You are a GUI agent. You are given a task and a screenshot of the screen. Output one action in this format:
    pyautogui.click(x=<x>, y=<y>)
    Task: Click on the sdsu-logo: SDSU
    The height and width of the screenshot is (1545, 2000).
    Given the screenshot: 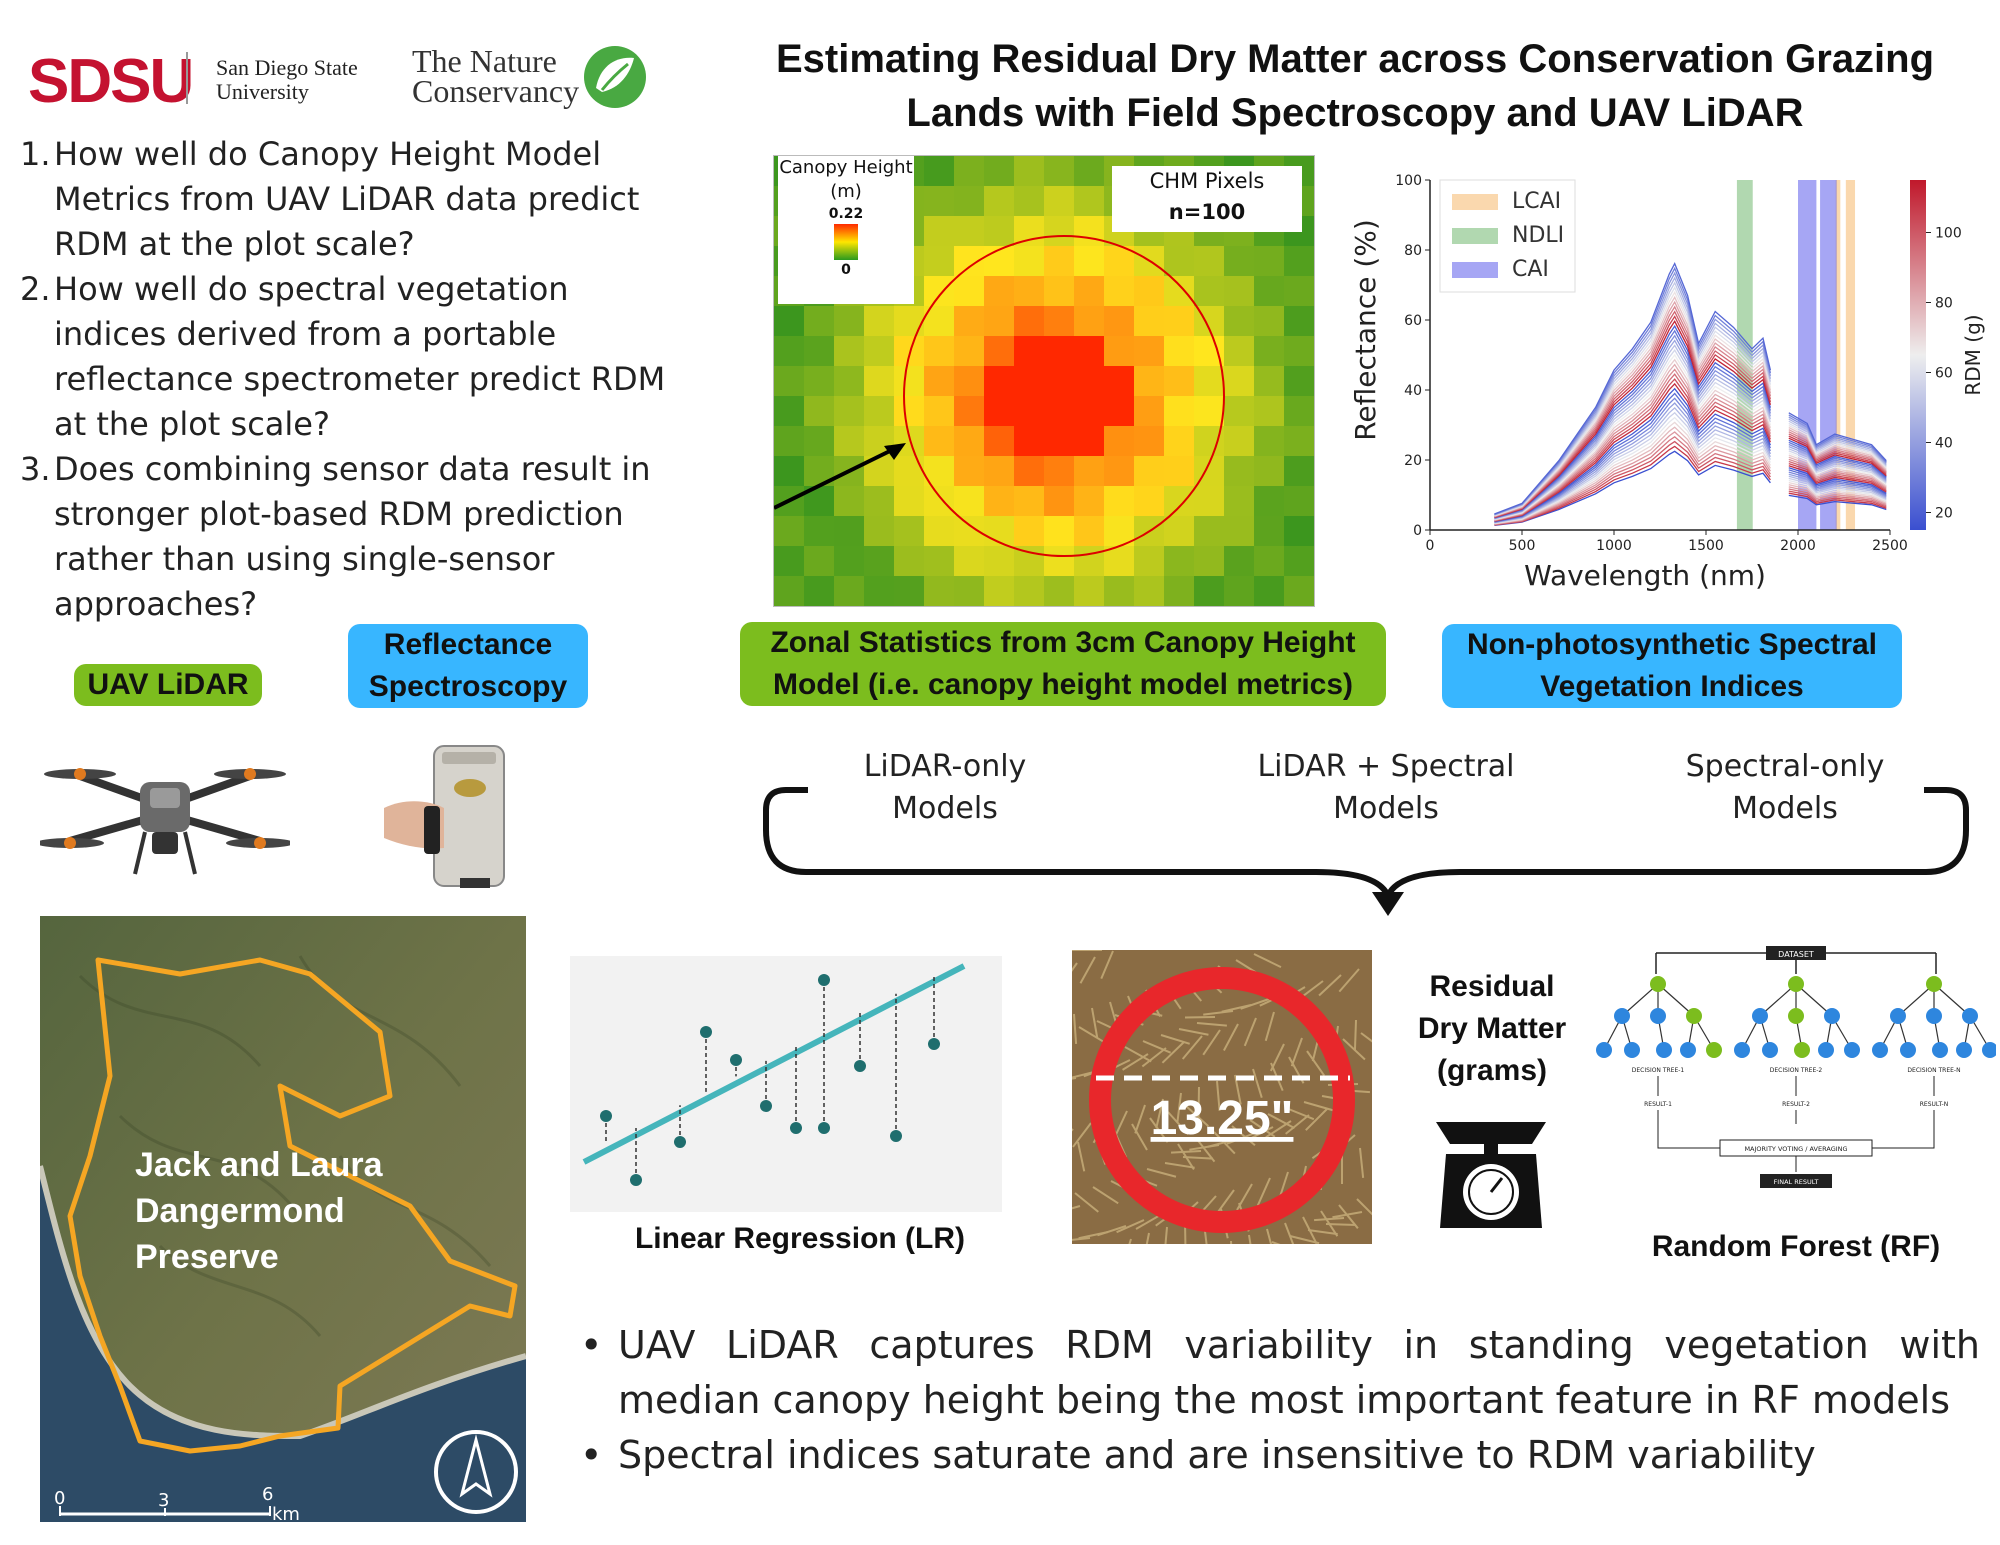 What is the action you would take?
    pyautogui.click(x=111, y=81)
    